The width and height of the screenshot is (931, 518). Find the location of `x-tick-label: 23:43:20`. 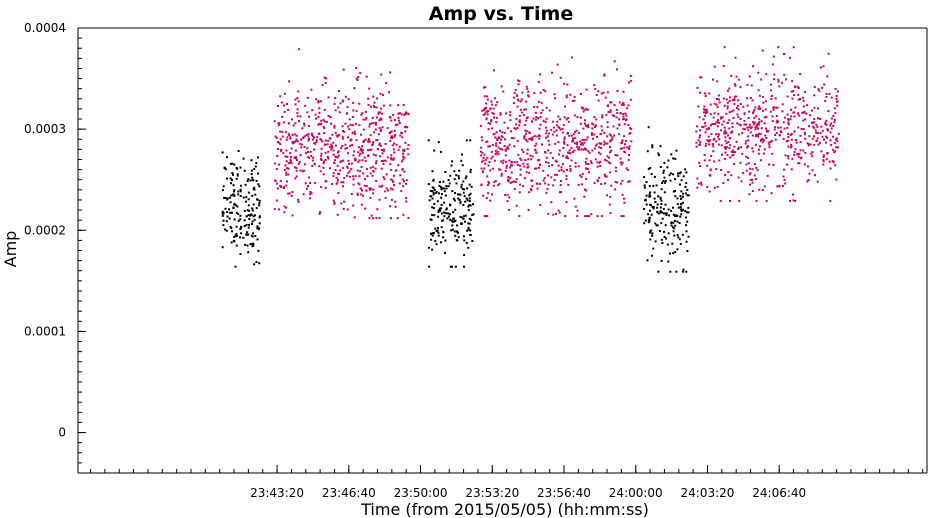

x-tick-label: 23:43:20 is located at coordinates (277, 493).